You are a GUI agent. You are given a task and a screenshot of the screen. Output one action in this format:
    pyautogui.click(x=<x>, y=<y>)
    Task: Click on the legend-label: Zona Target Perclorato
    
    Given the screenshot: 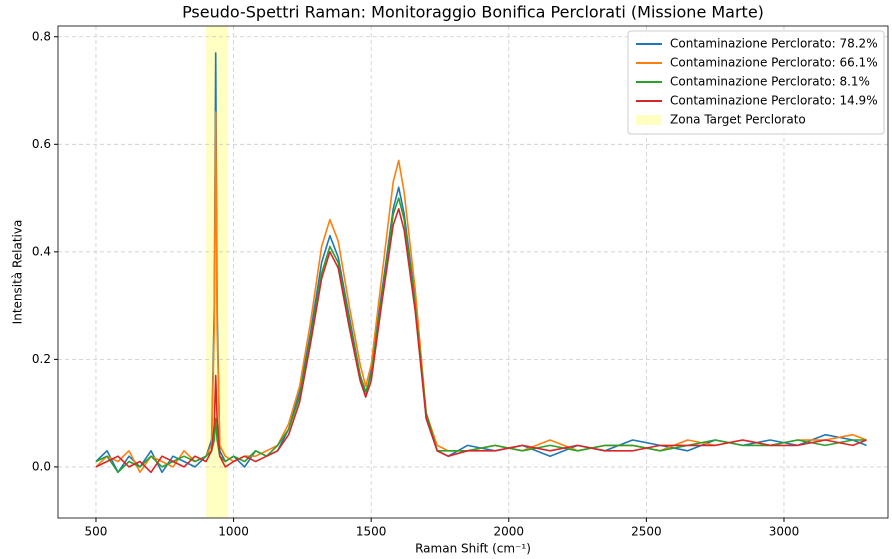 What is the action you would take?
    pyautogui.click(x=738, y=120)
    